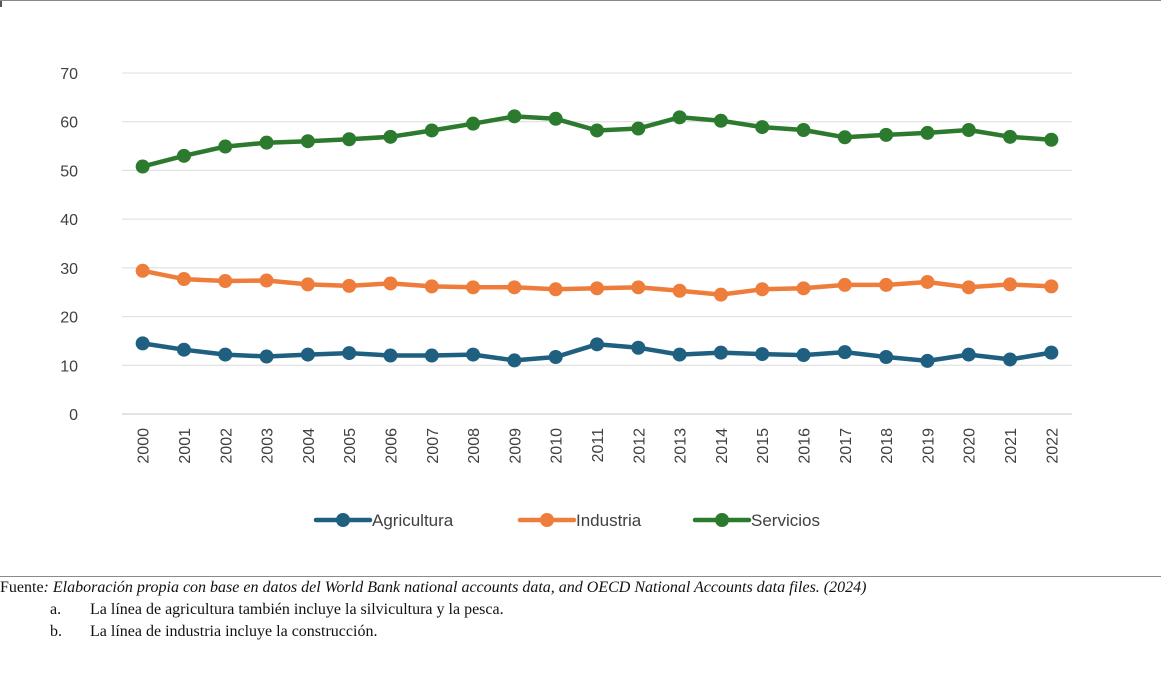 The image size is (1161, 675). Describe the element at coordinates (1, 4) in the screenshot. I see `top-divider-mark` at that location.